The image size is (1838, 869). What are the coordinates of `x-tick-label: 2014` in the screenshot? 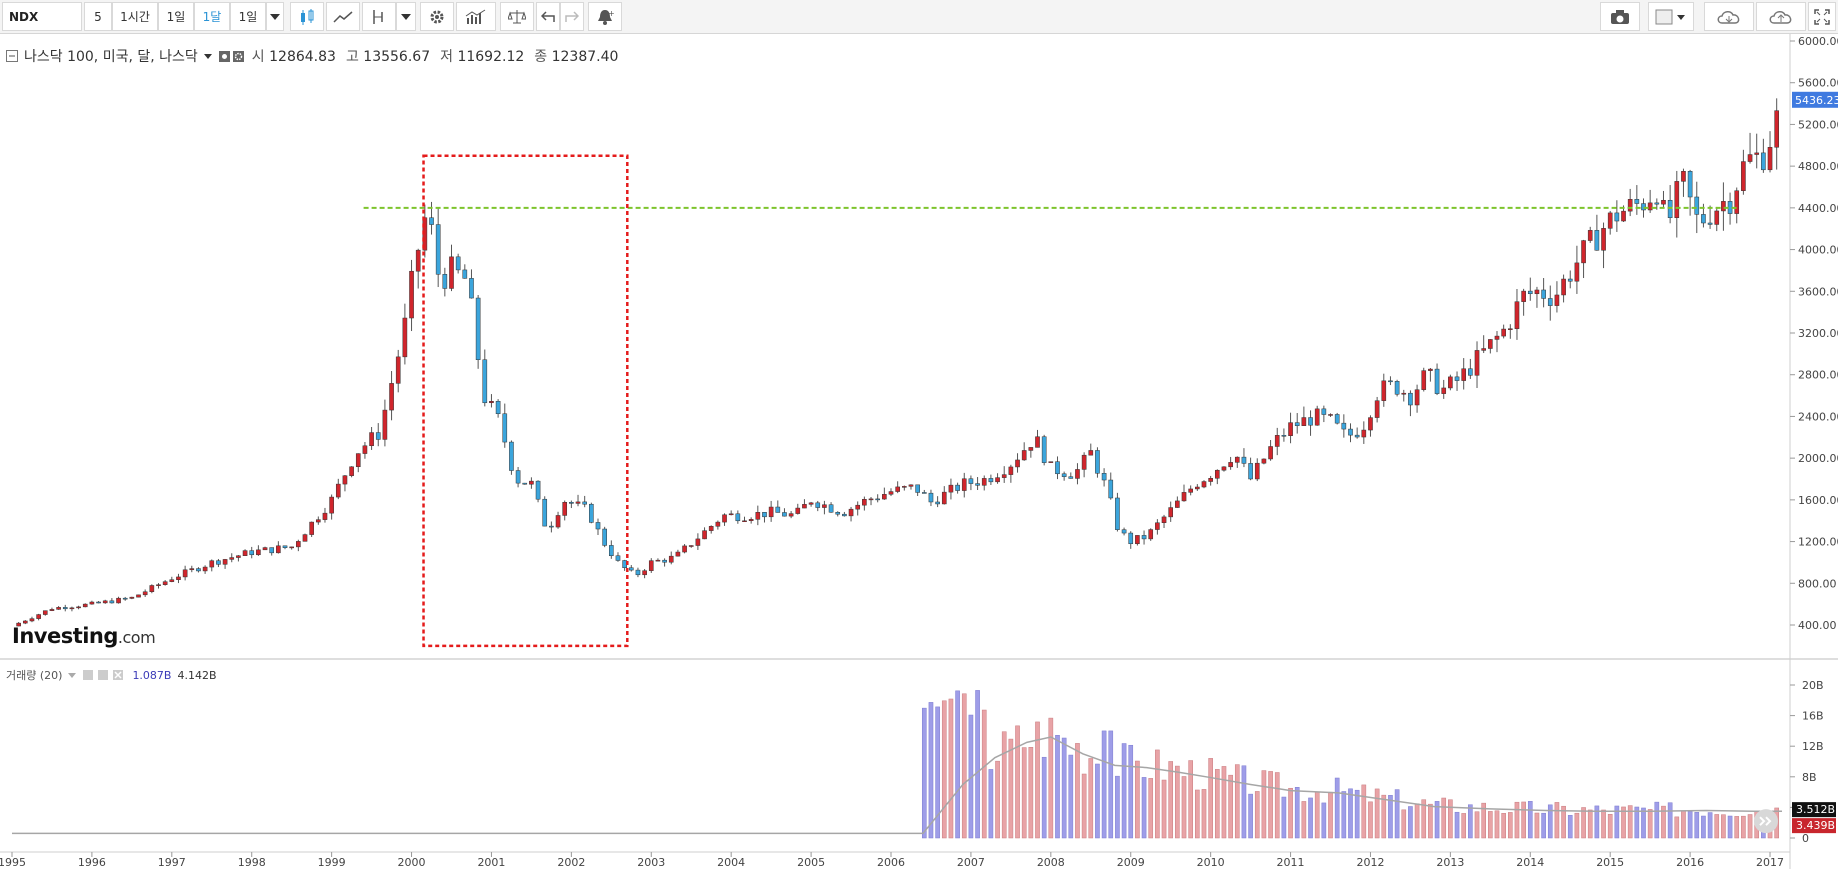 It's located at (1530, 862).